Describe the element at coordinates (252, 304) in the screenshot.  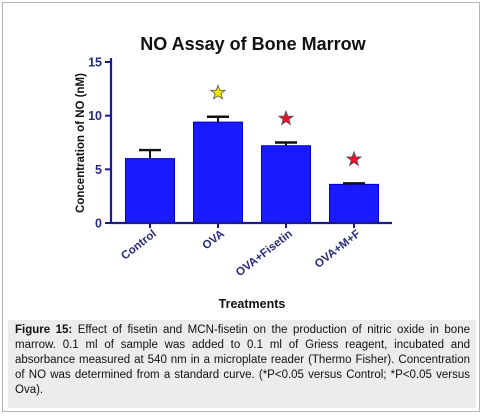
I see `x-axis-label: Treatments` at that location.